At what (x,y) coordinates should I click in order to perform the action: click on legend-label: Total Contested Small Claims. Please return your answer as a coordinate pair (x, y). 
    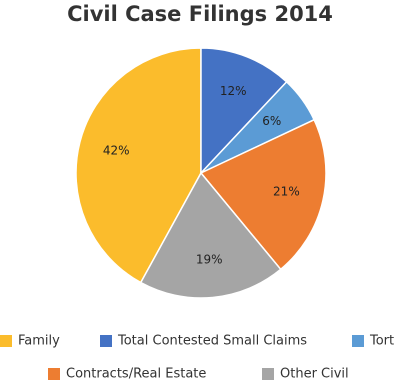
    Looking at the image, I should click on (212, 341).